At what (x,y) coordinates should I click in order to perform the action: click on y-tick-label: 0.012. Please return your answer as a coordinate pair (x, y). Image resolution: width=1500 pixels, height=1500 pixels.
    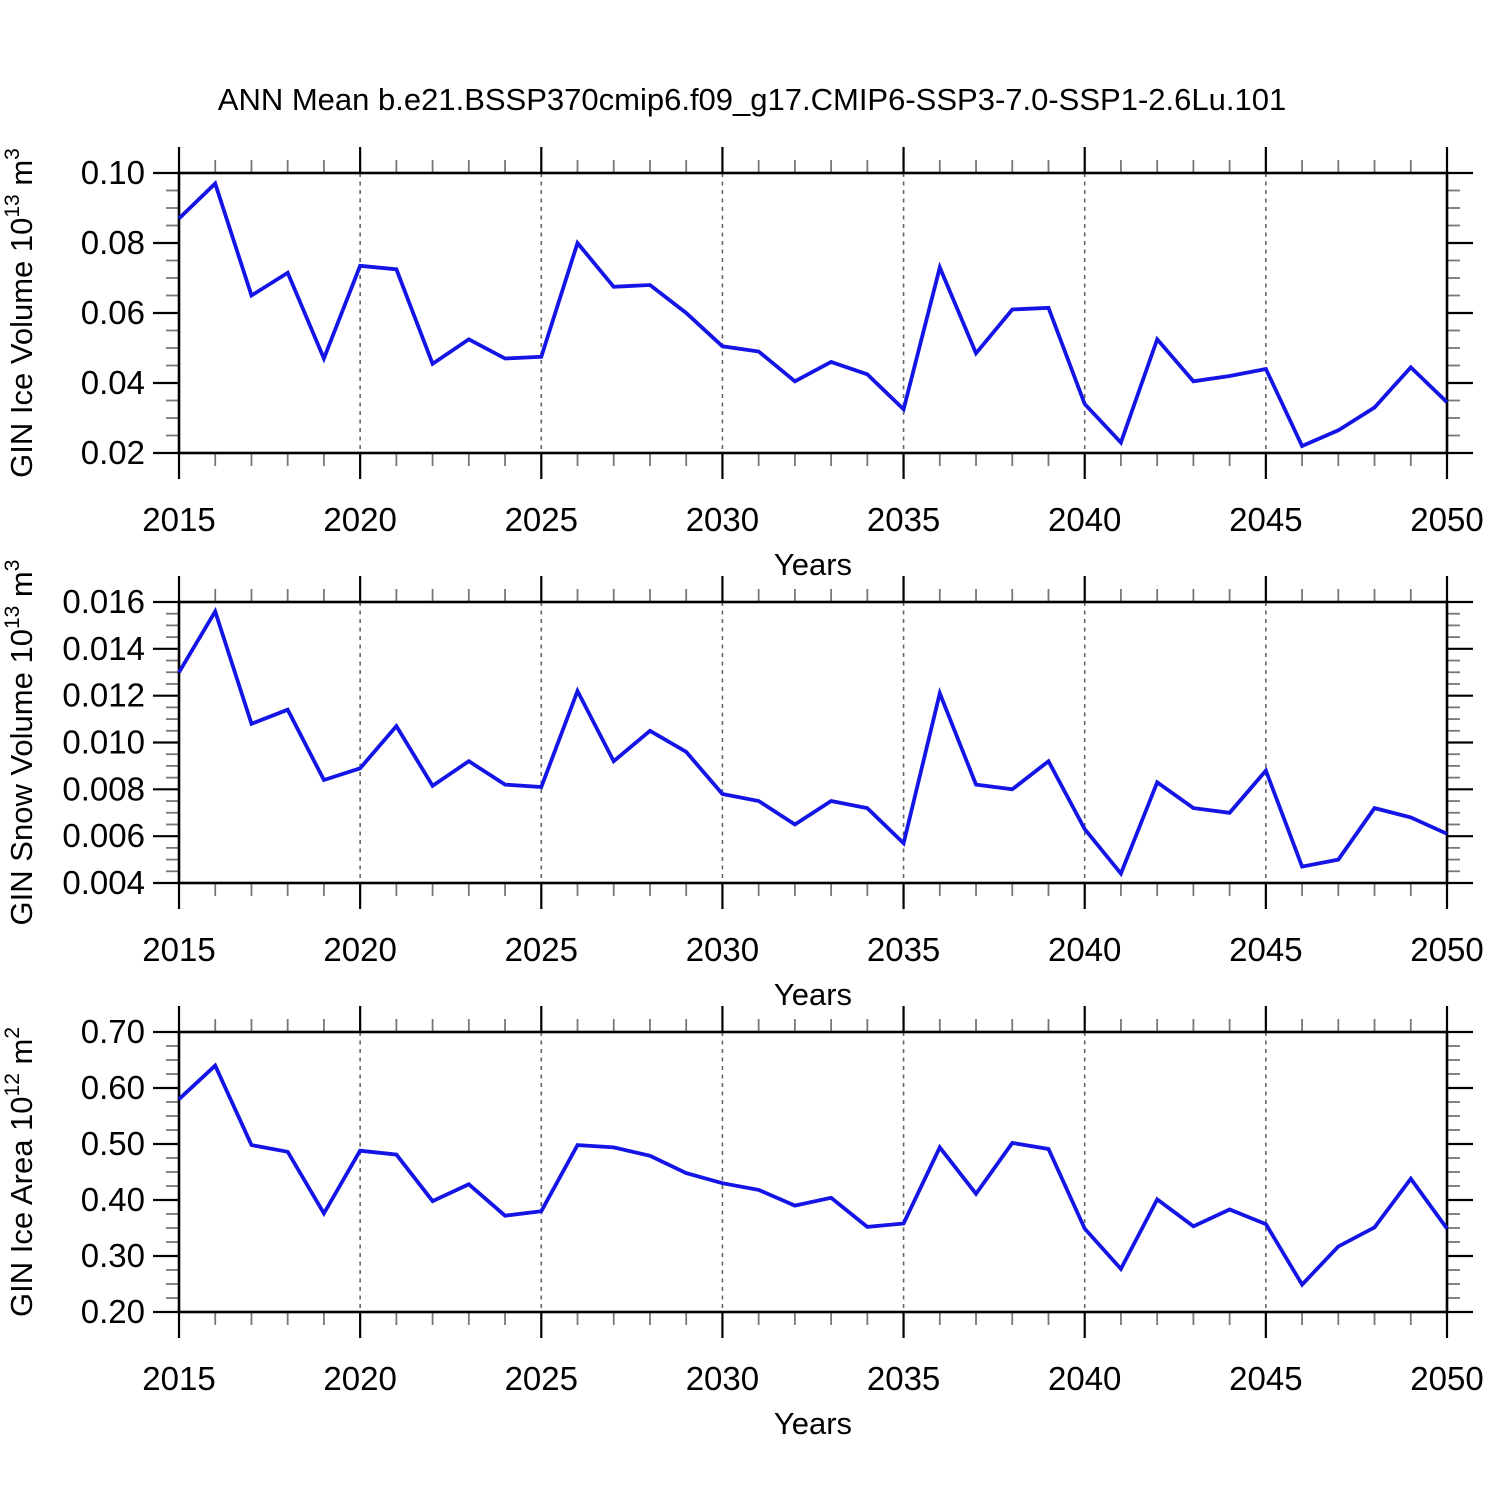
    Looking at the image, I should click on (103, 695).